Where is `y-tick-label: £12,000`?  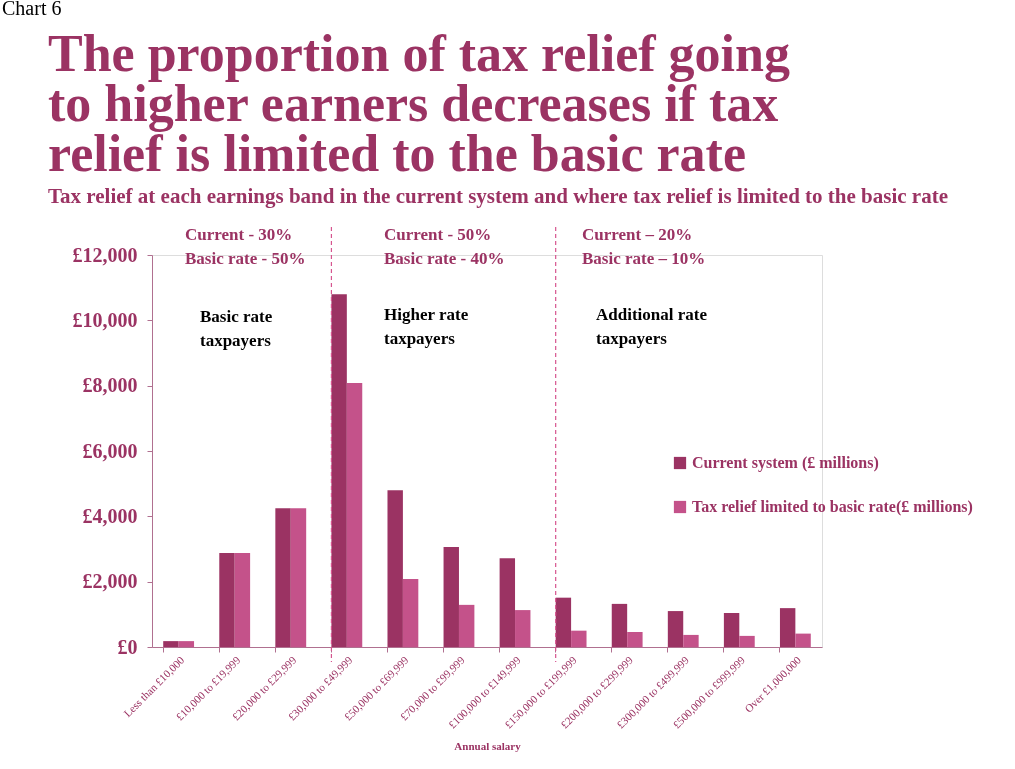
y-tick-label: £12,000 is located at coordinates (105, 254).